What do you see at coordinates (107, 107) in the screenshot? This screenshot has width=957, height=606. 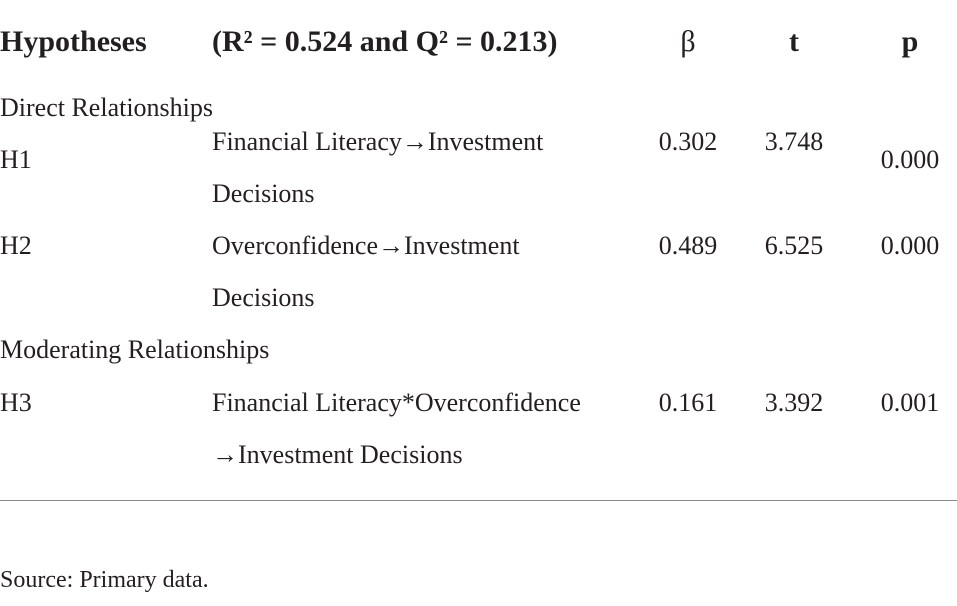 I see `section-title: Direct Relationships` at bounding box center [107, 107].